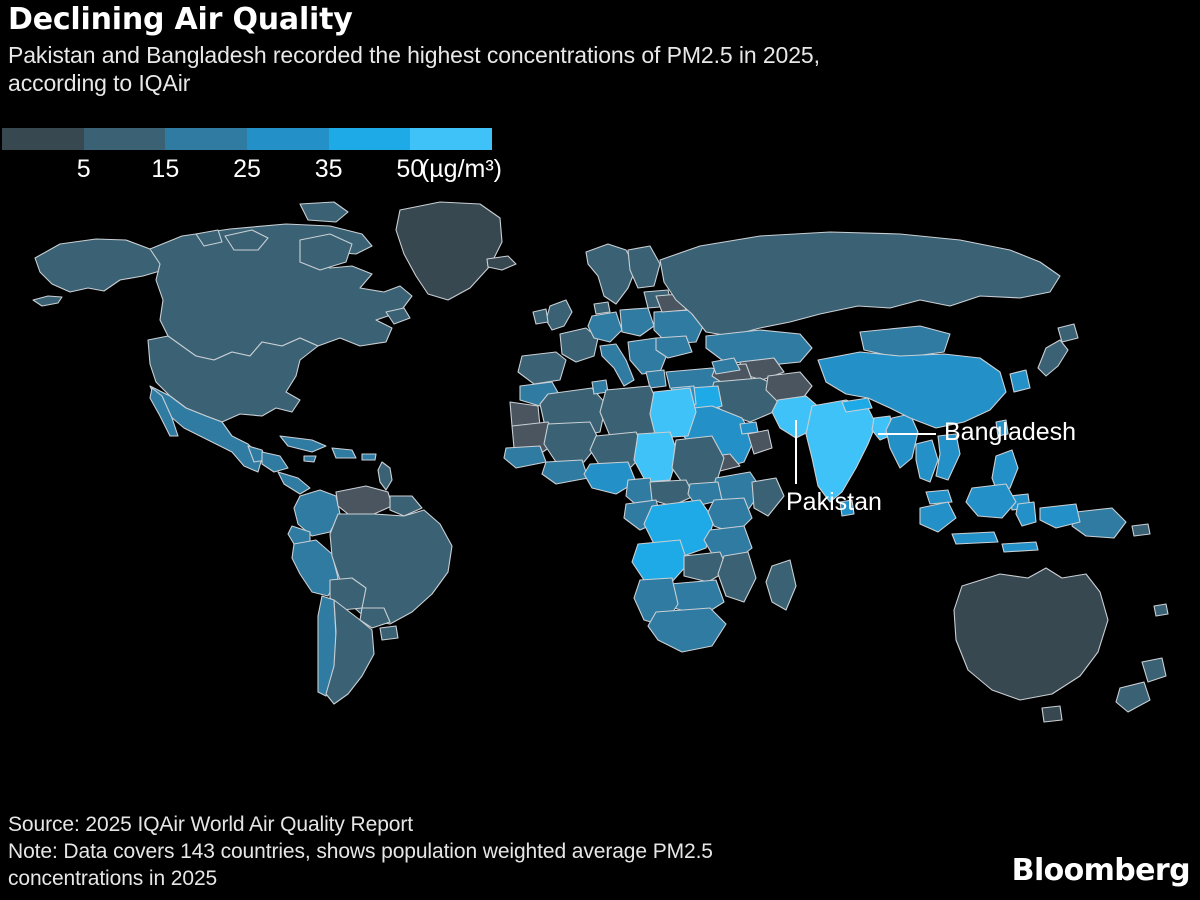 The width and height of the screenshot is (1200, 900). I want to click on country-ivory-coast-ghana, so click(565, 472).